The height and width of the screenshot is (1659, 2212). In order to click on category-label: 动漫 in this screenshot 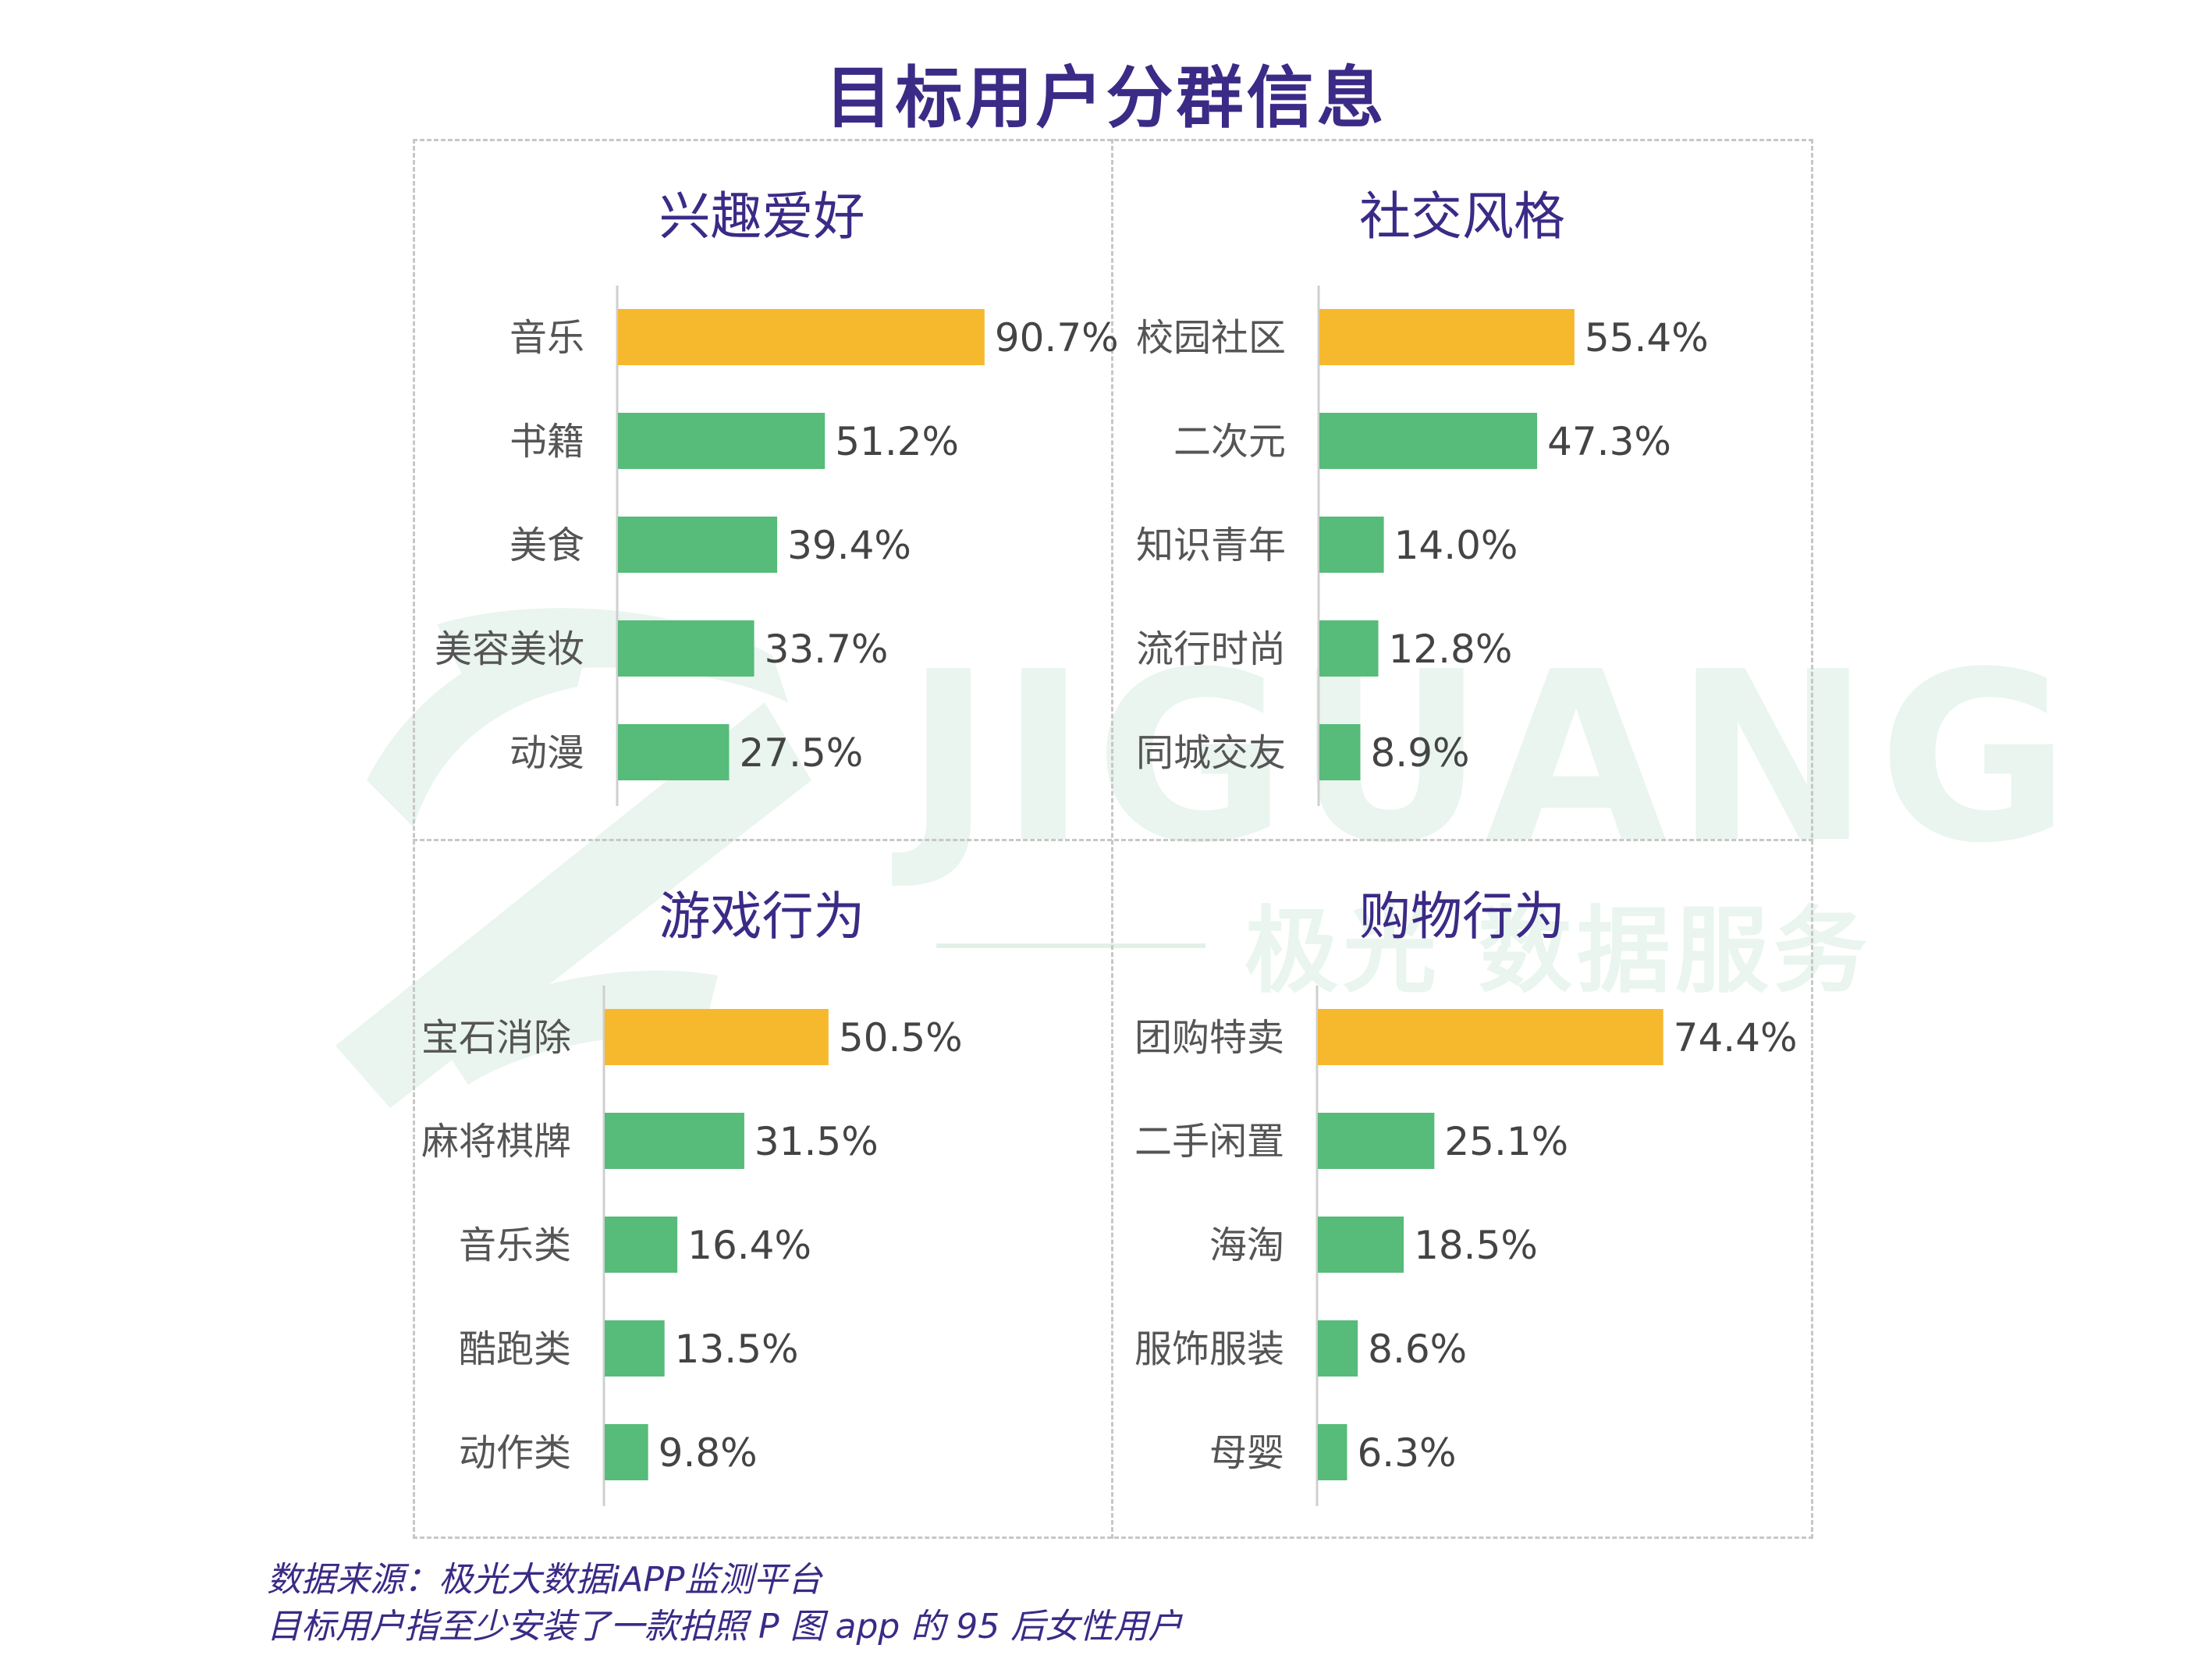, I will do `click(547, 753)`.